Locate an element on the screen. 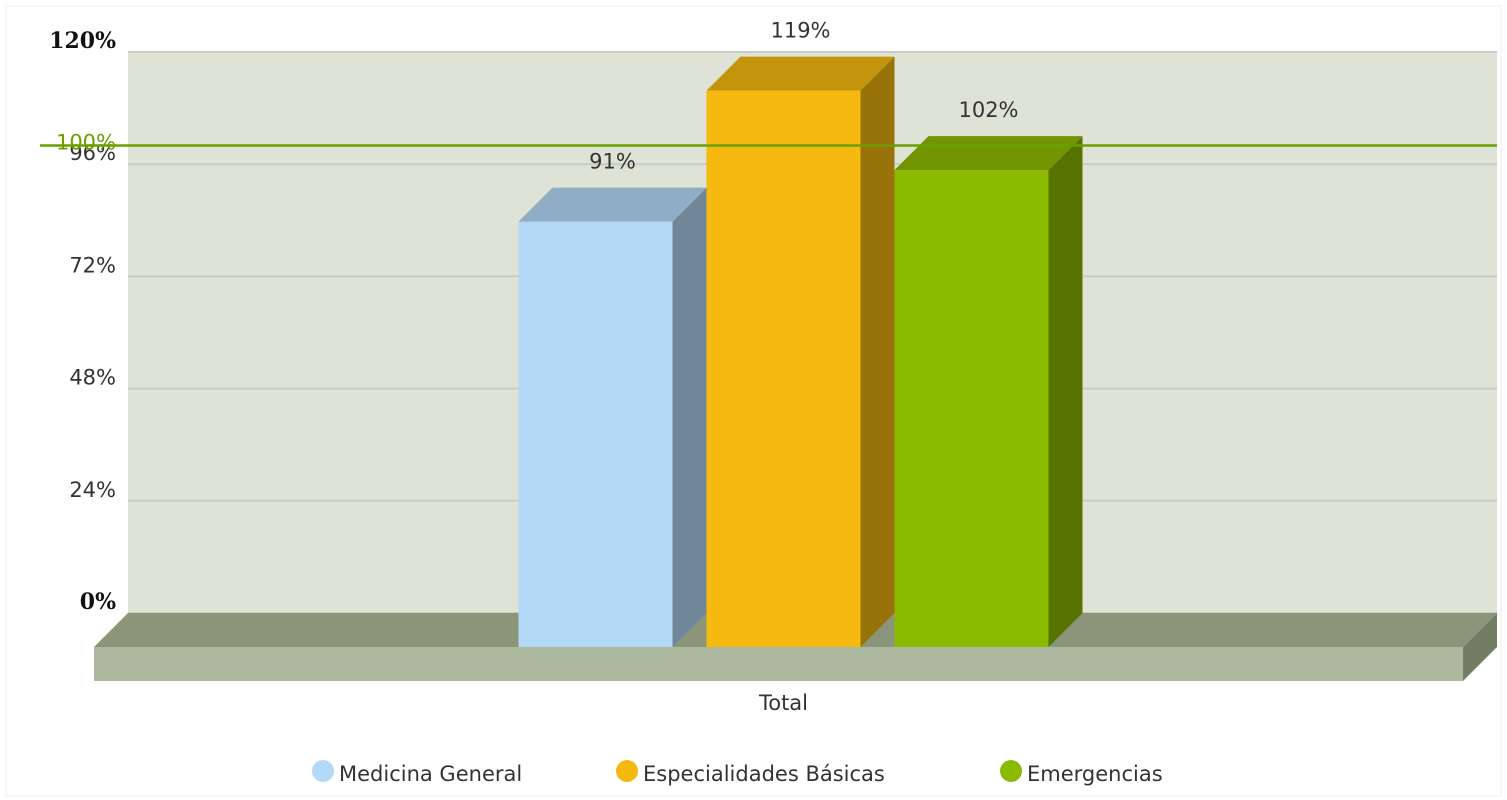 The image size is (1507, 800). legend-label: Medicina General is located at coordinates (430, 774).